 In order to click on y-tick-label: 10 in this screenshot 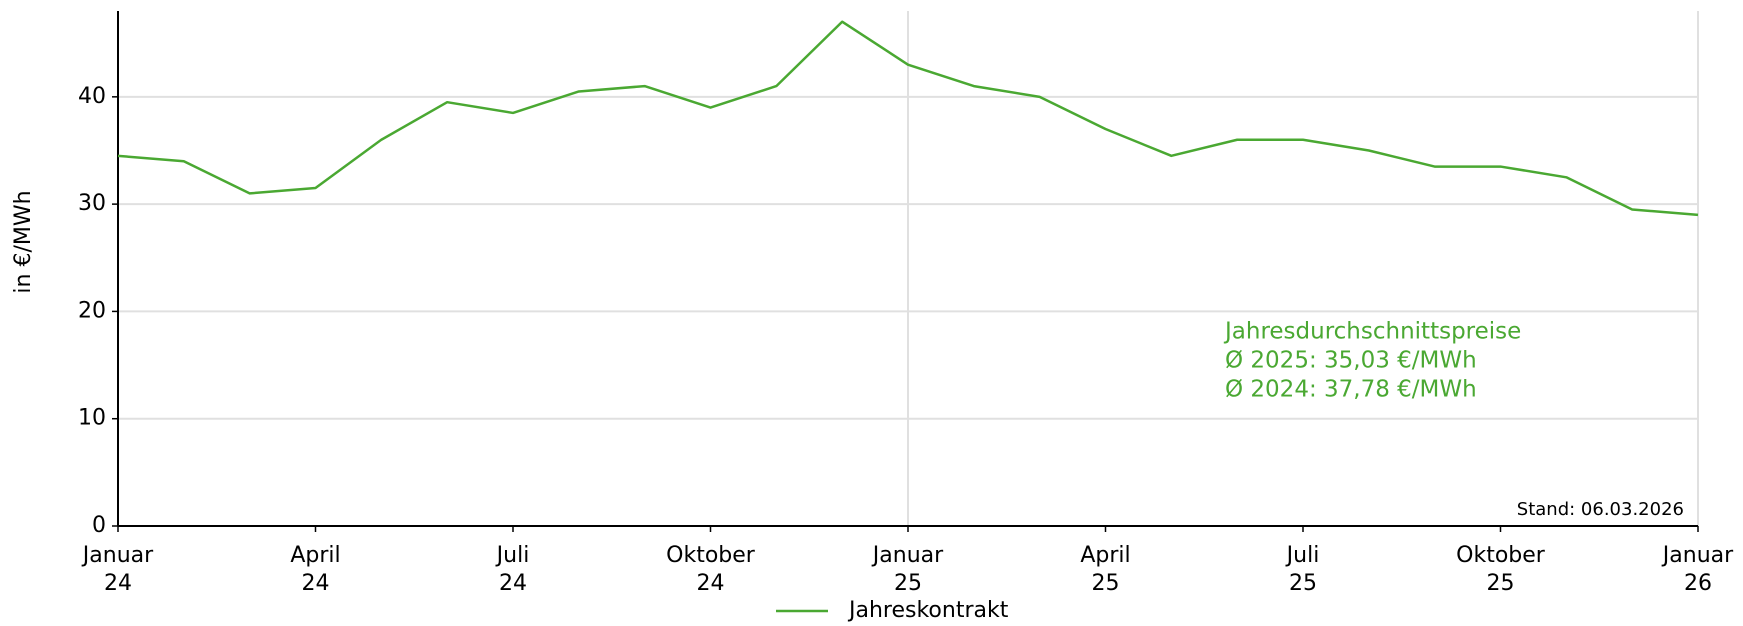, I will do `click(92, 418)`.